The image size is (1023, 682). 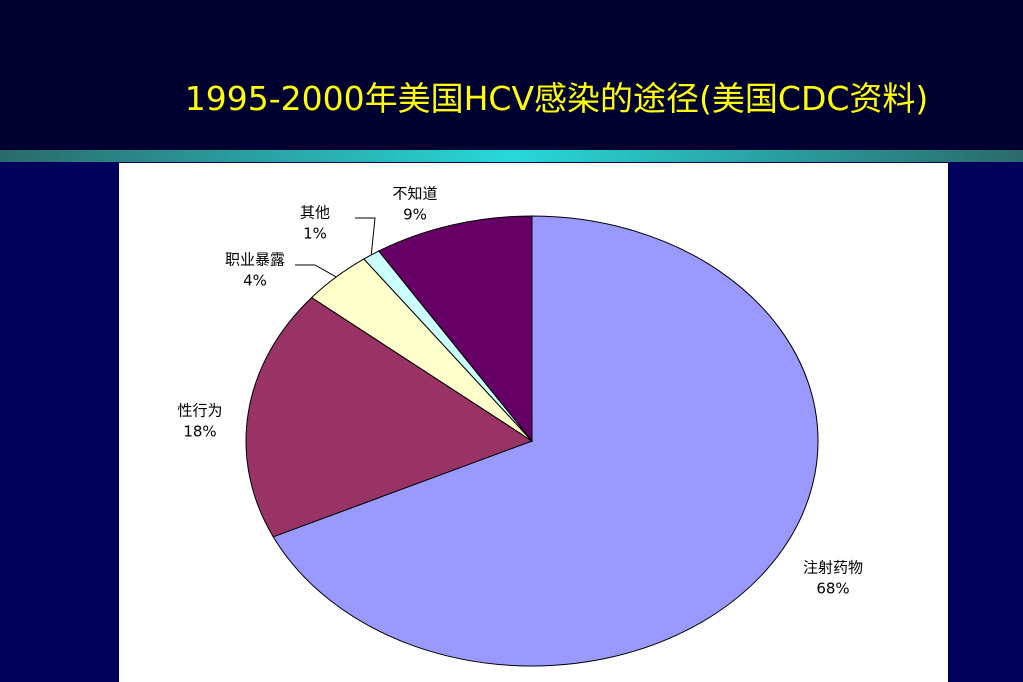 I want to click on divider-band, so click(x=511, y=156).